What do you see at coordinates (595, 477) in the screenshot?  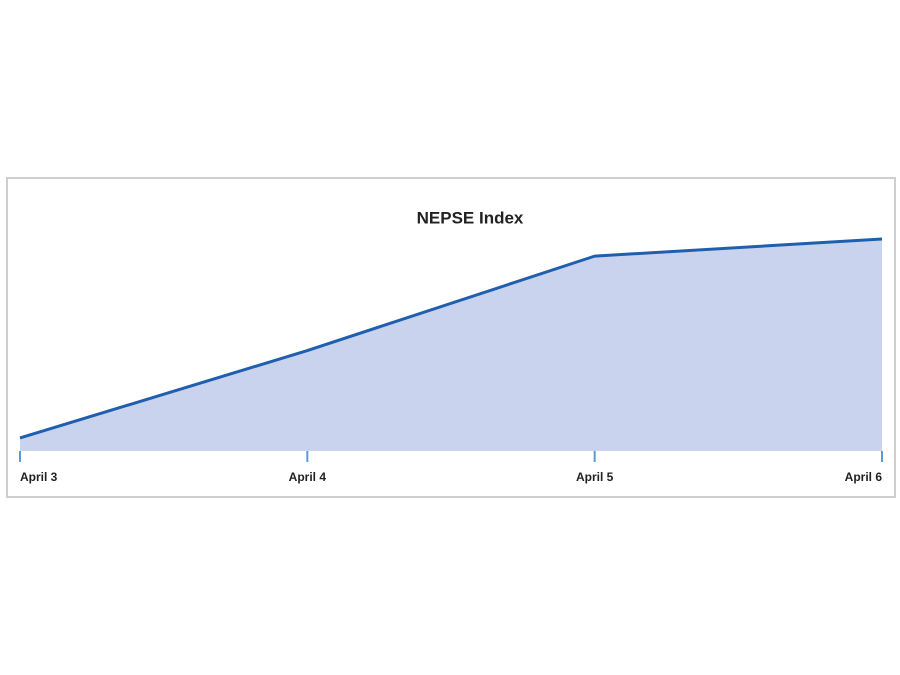 I see `x-tick-label: April 5` at bounding box center [595, 477].